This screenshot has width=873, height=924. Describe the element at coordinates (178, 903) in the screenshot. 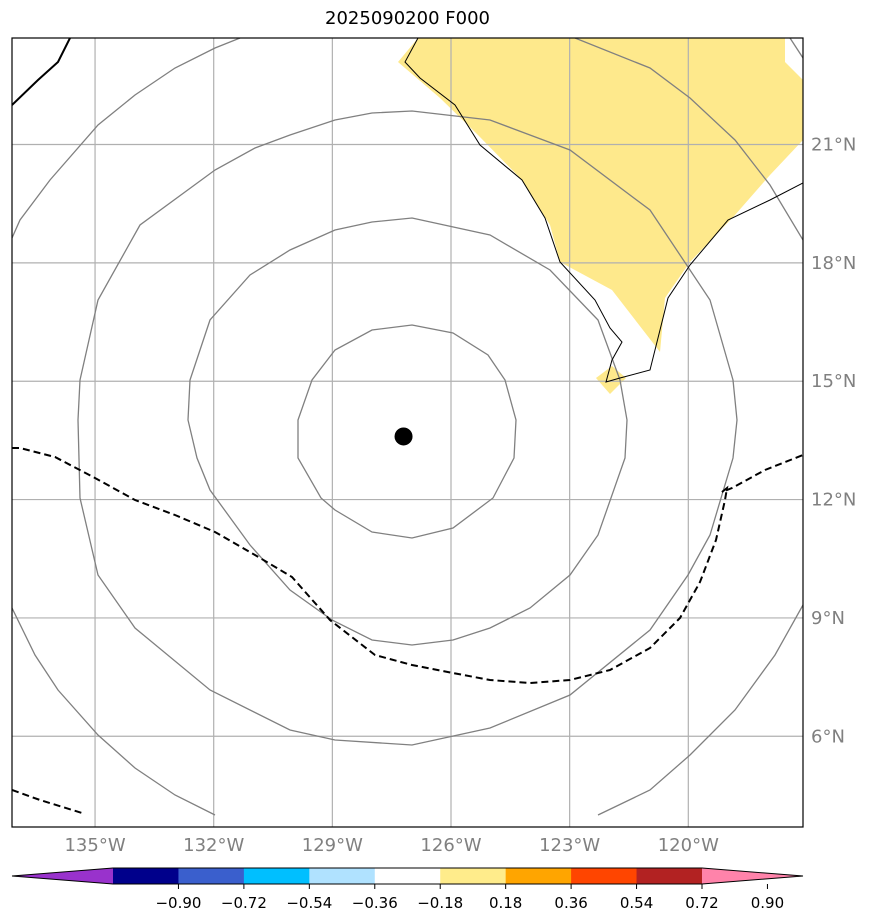

I see `colorbar-tick-label: −0.90` at that location.